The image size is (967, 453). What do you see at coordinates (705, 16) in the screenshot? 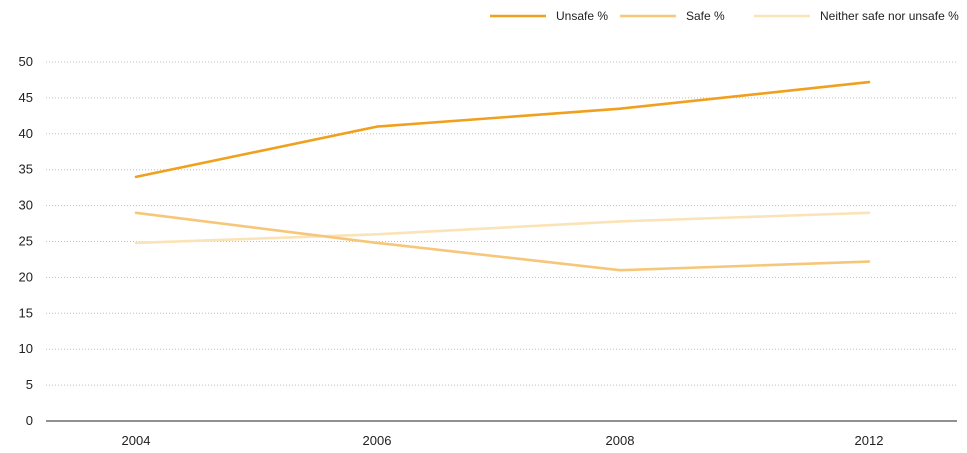
I see `legend-label-1: Safe %` at bounding box center [705, 16].